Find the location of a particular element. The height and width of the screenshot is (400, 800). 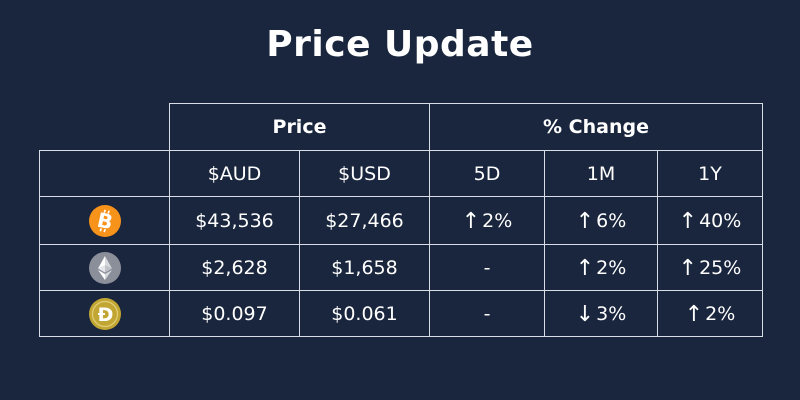

usd-price-cell: $1,658 is located at coordinates (364, 267).